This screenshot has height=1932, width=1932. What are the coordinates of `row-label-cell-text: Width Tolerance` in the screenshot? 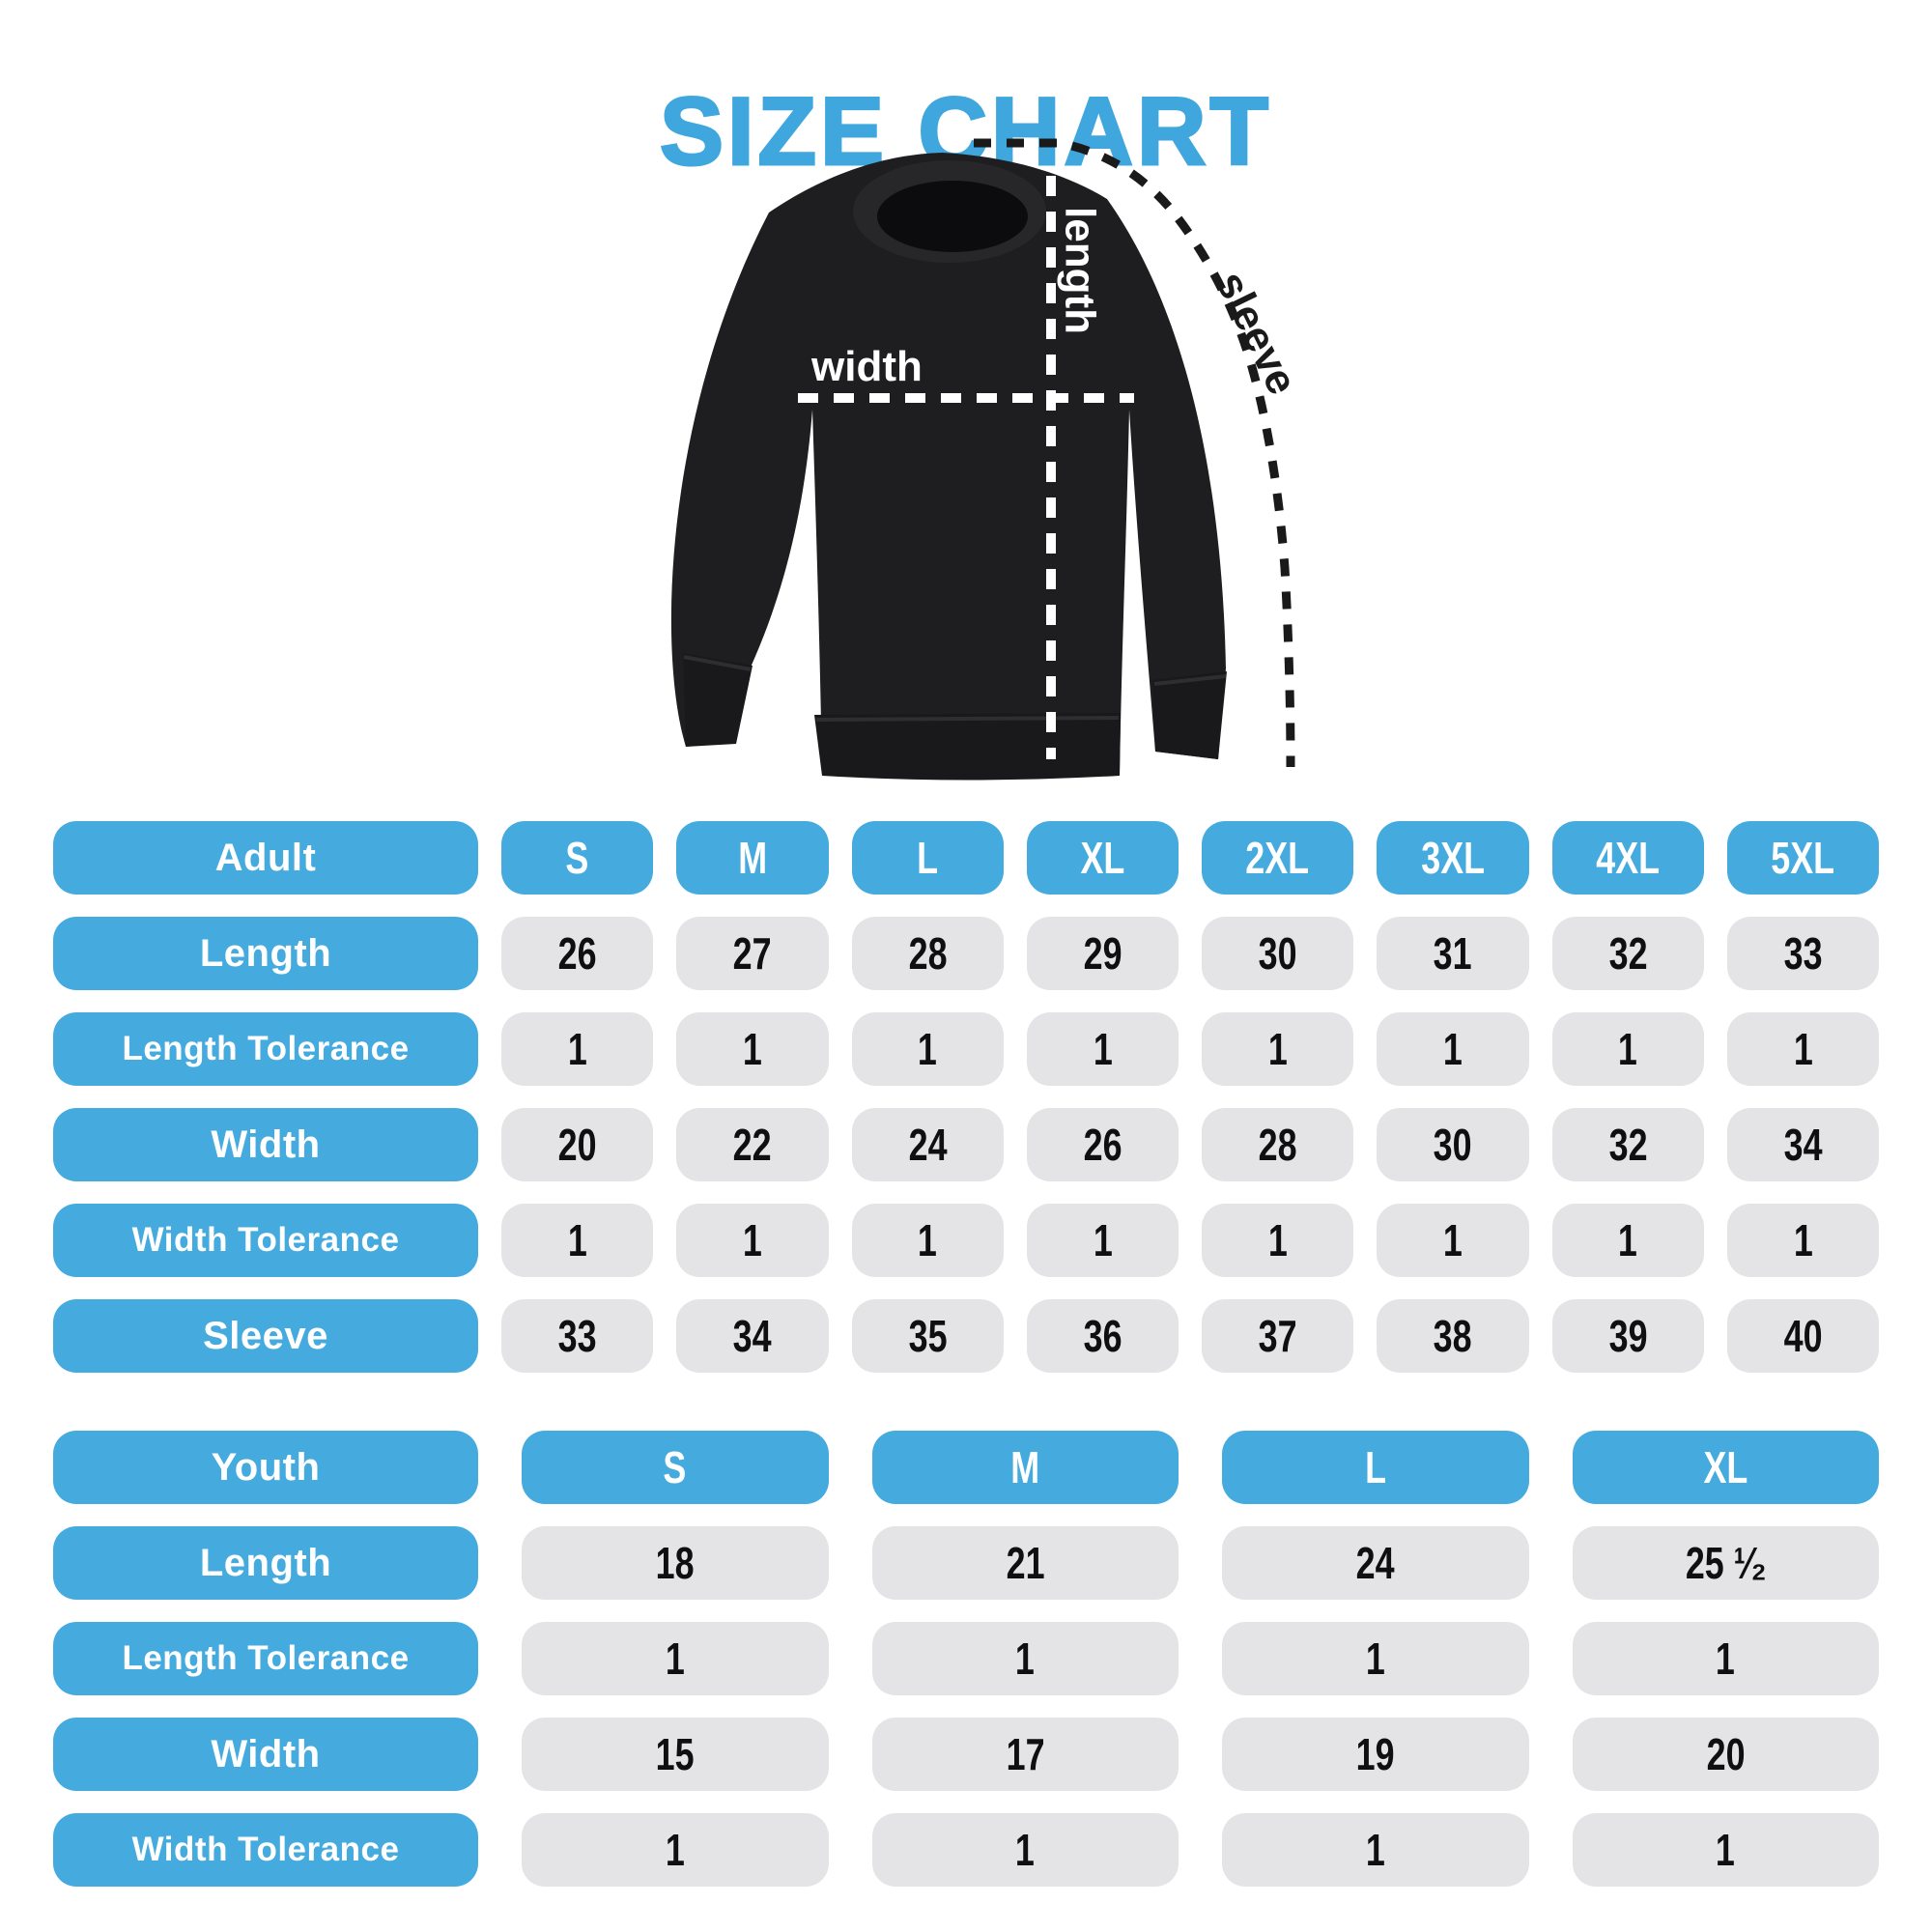 It's located at (265, 1240).